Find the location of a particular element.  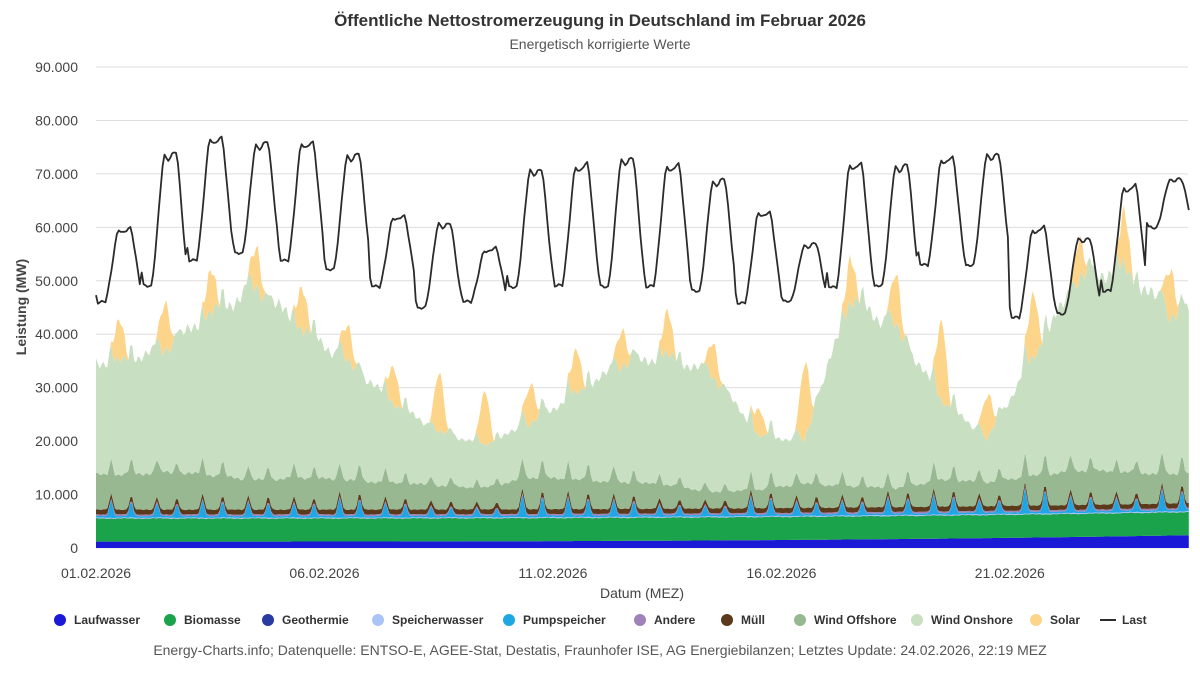

y-tick-label: 80.000 is located at coordinates (56, 120).